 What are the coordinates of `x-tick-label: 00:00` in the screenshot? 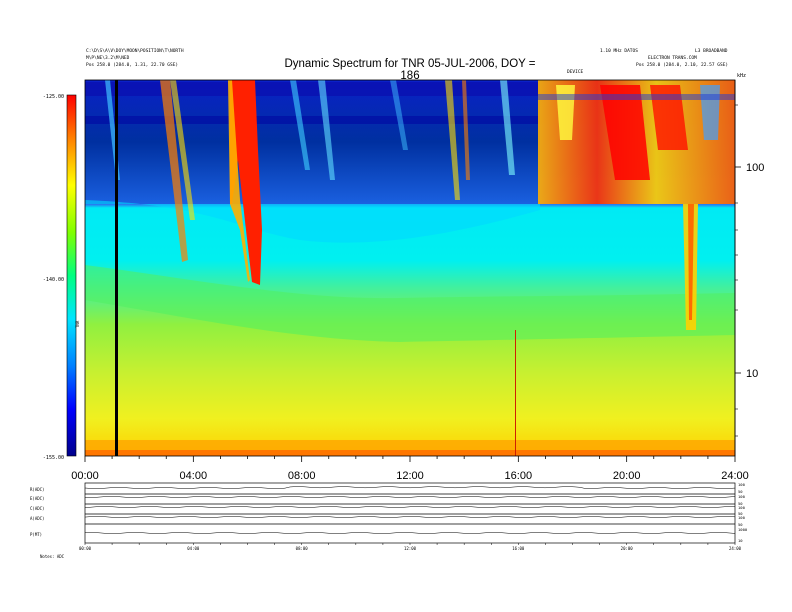 It's located at (85, 476).